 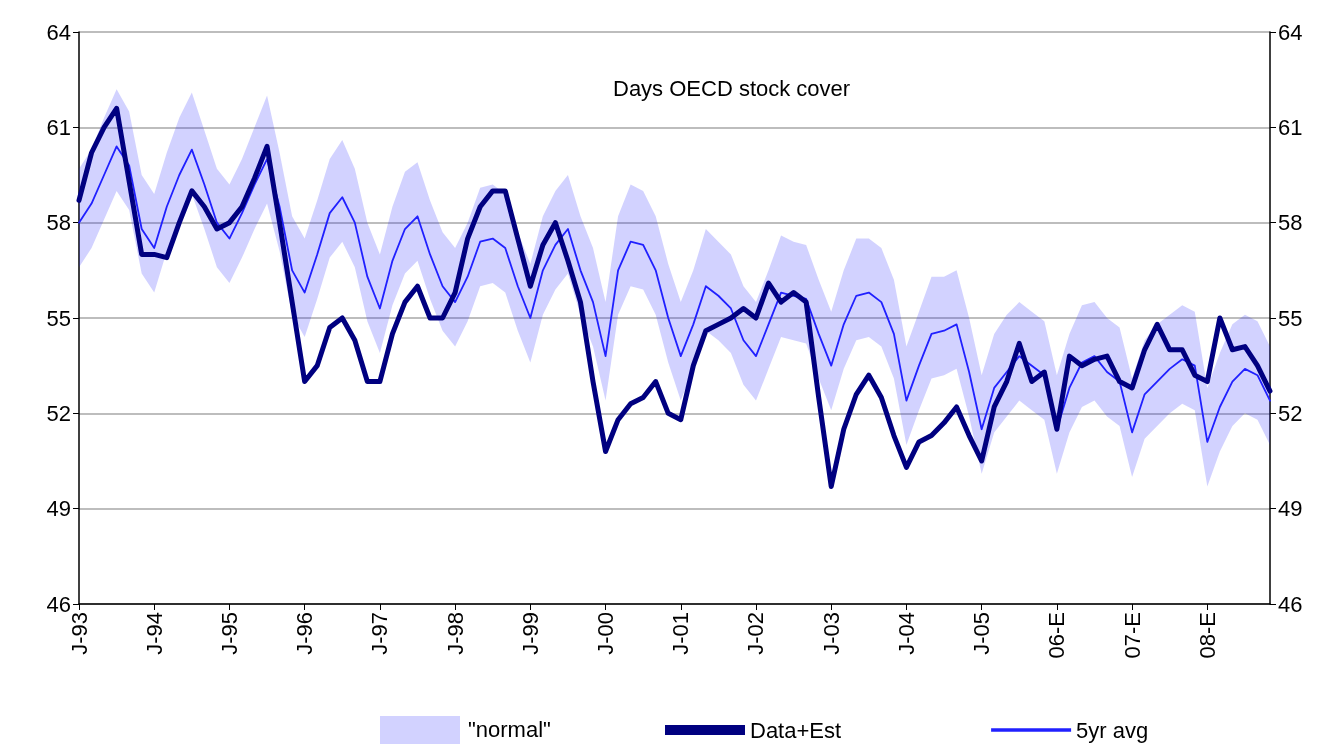 I want to click on x-tick-label: J-01, so click(x=681, y=633).